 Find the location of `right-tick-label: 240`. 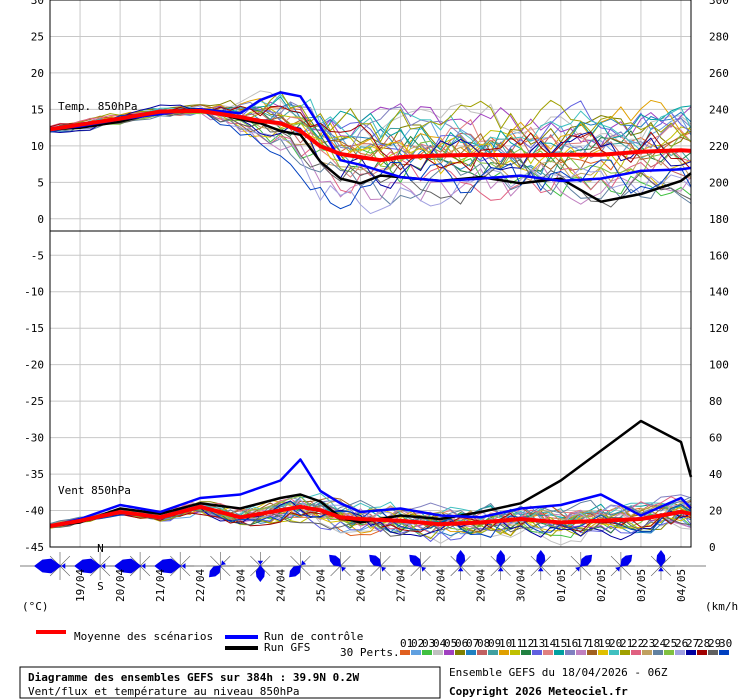

right-tick-label: 240 is located at coordinates (719, 109).